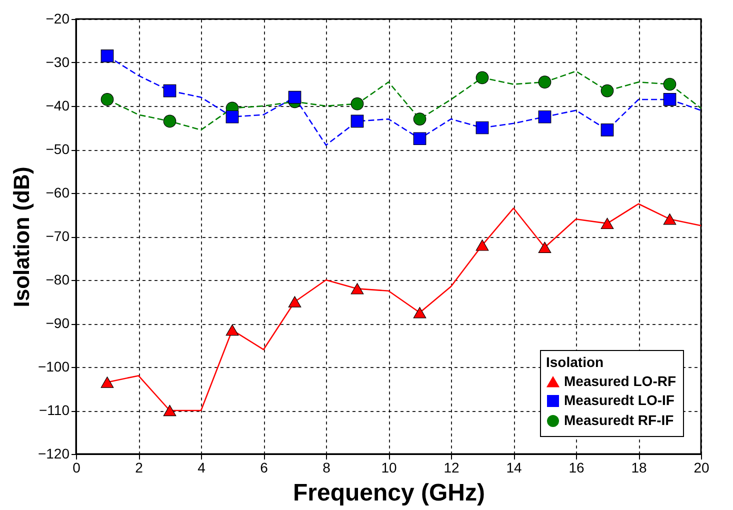  What do you see at coordinates (76, 468) in the screenshot?
I see `x-tick-label: 0` at bounding box center [76, 468].